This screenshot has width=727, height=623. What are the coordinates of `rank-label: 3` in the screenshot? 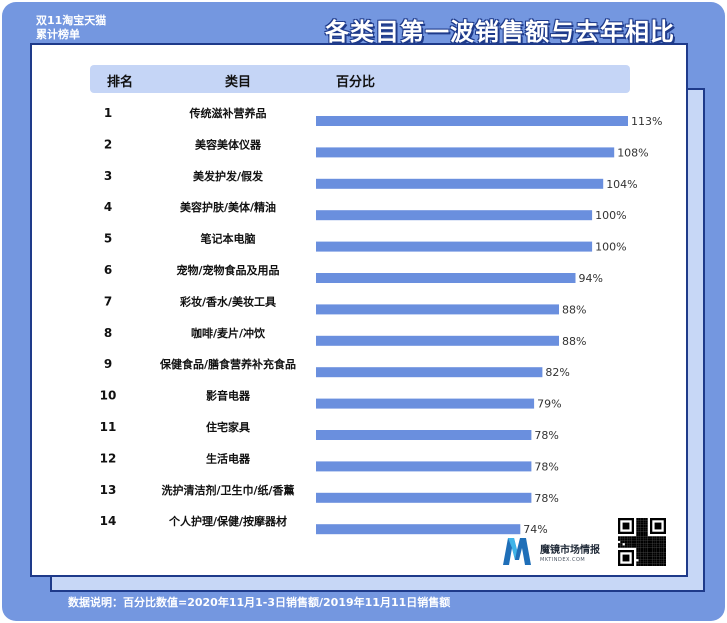 It's located at (108, 176).